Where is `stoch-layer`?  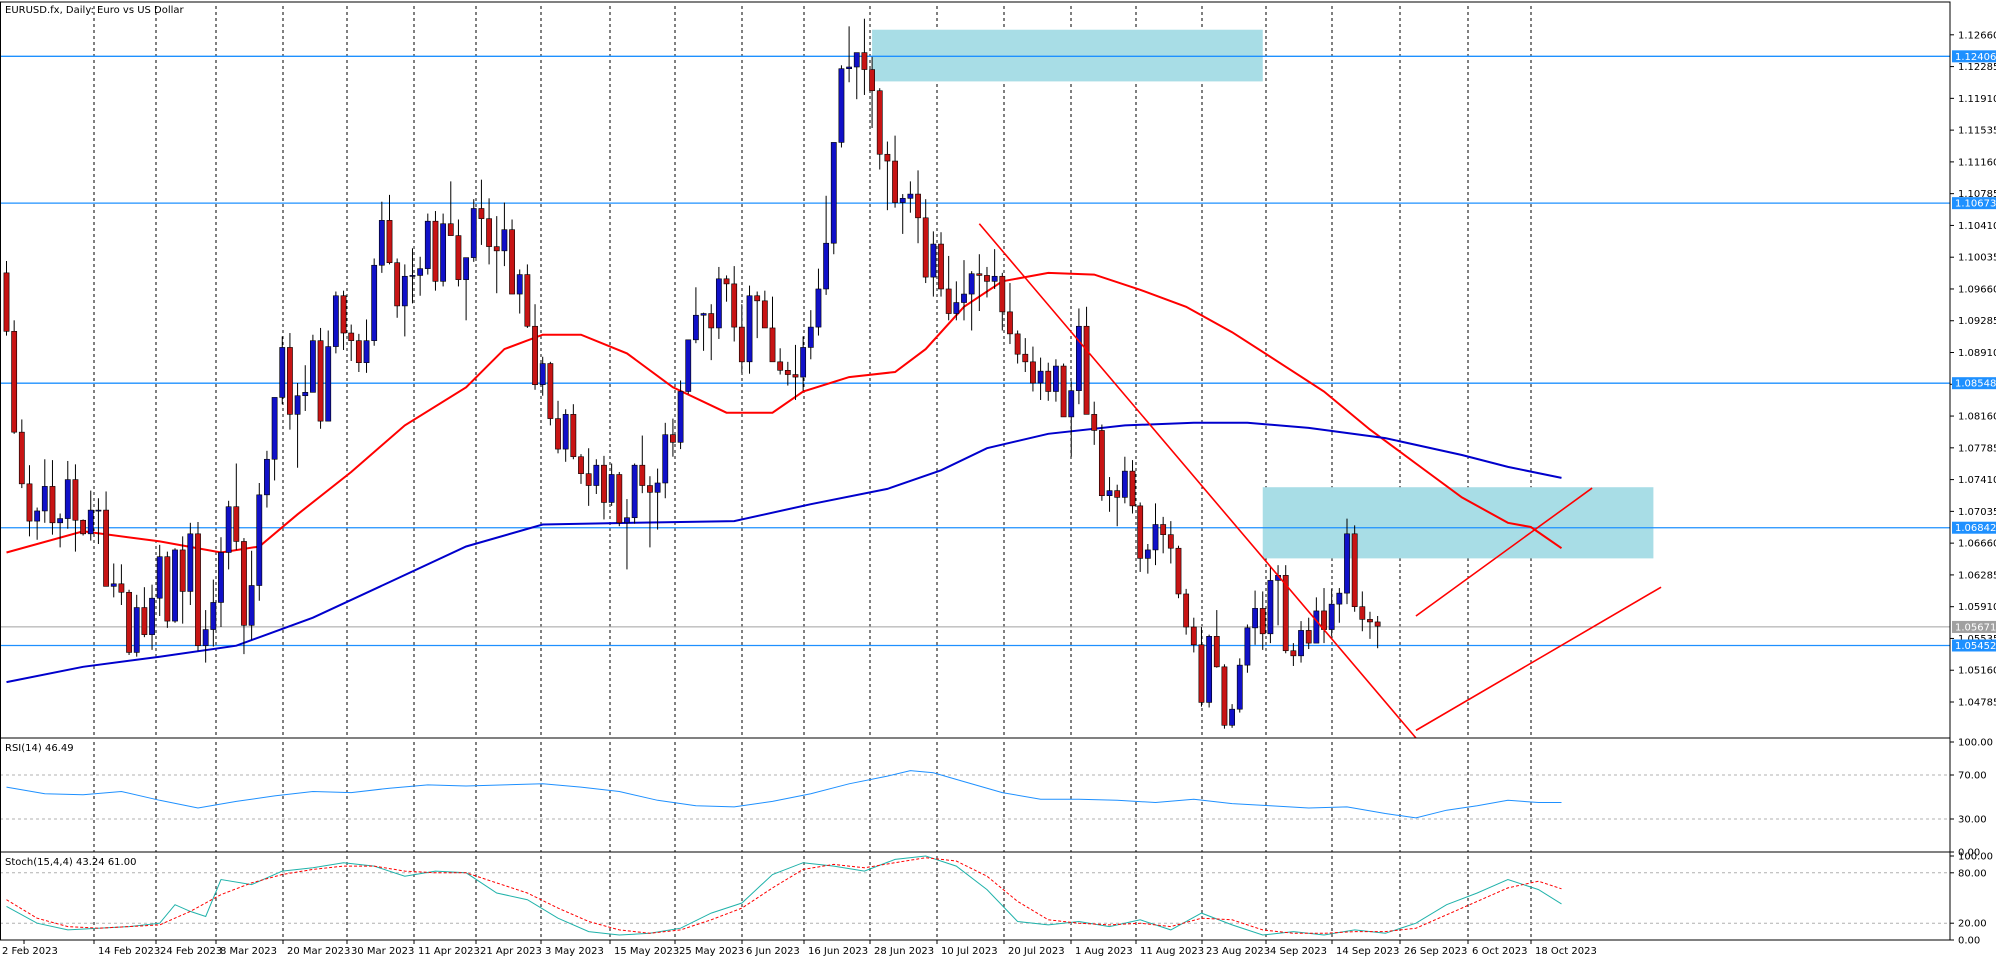
stoch-layer is located at coordinates (975, 895).